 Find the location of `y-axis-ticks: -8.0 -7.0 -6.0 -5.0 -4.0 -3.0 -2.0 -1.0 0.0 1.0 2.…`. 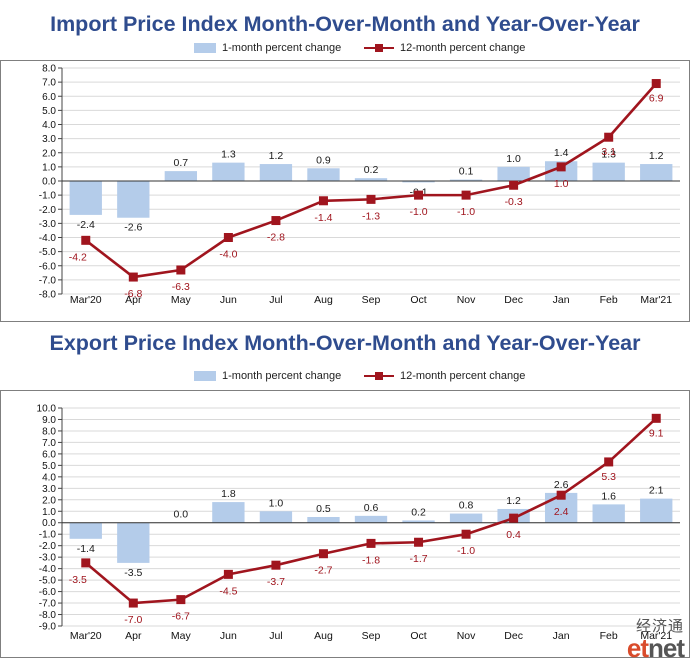

y-axis-ticks: -8.0 -7.0 -6.0 -5.0 -4.0 -3.0 -2.0 -1.0 0.0 1.0 2.… is located at coordinates (50, 182).